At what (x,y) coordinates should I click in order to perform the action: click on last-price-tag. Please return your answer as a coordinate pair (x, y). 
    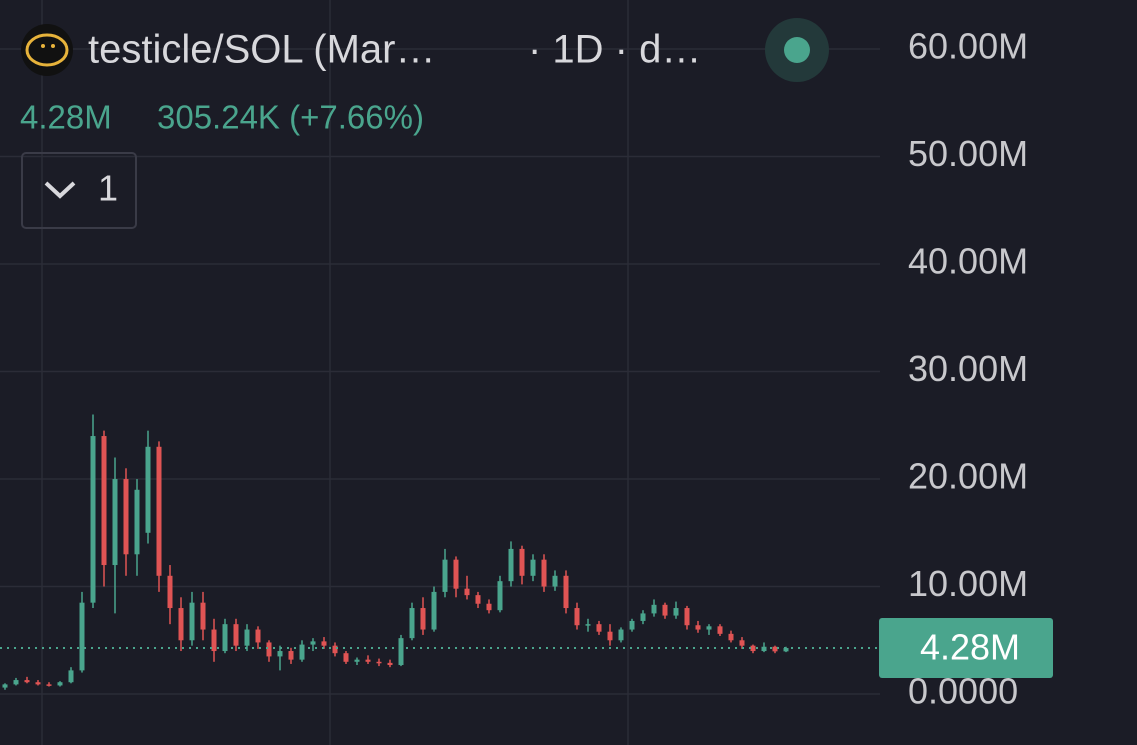
    Looking at the image, I should click on (966, 648).